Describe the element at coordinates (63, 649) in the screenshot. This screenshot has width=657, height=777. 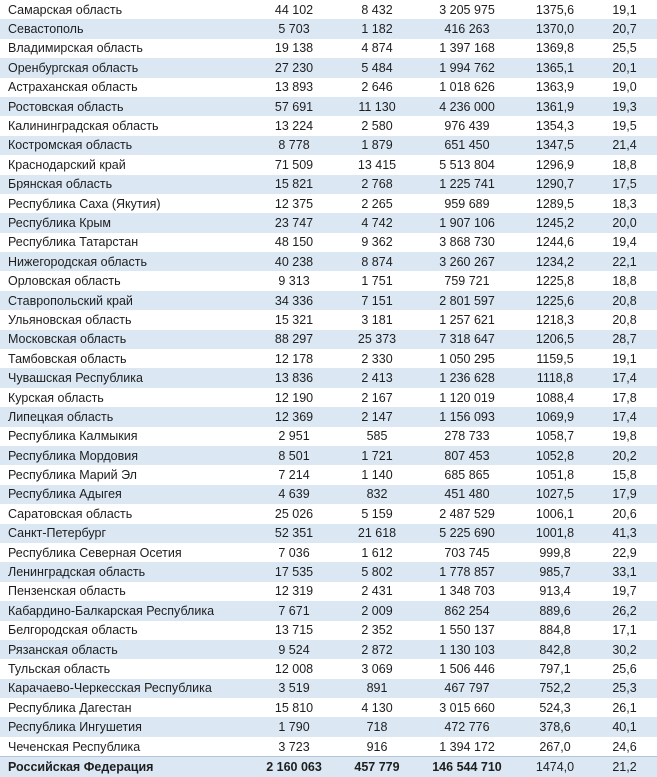
I see `region-name-cell: Рязанская область` at that location.